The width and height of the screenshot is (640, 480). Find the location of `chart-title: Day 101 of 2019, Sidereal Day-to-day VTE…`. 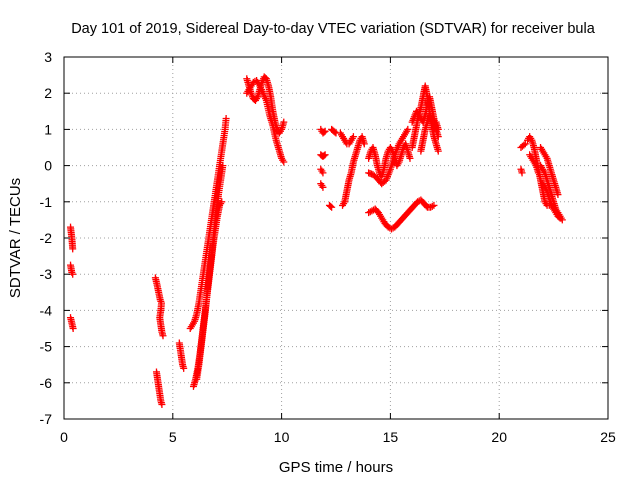

chart-title: Day 101 of 2019, Sidereal Day-to-day VTE… is located at coordinates (333, 29).